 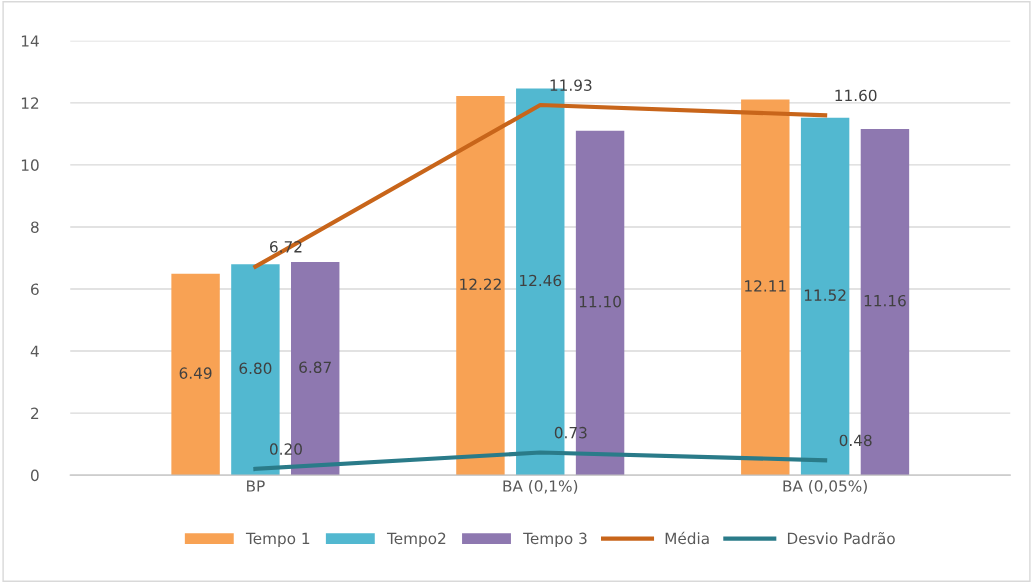 What do you see at coordinates (571, 85) in the screenshot?
I see `data-label: 11.93` at bounding box center [571, 85].